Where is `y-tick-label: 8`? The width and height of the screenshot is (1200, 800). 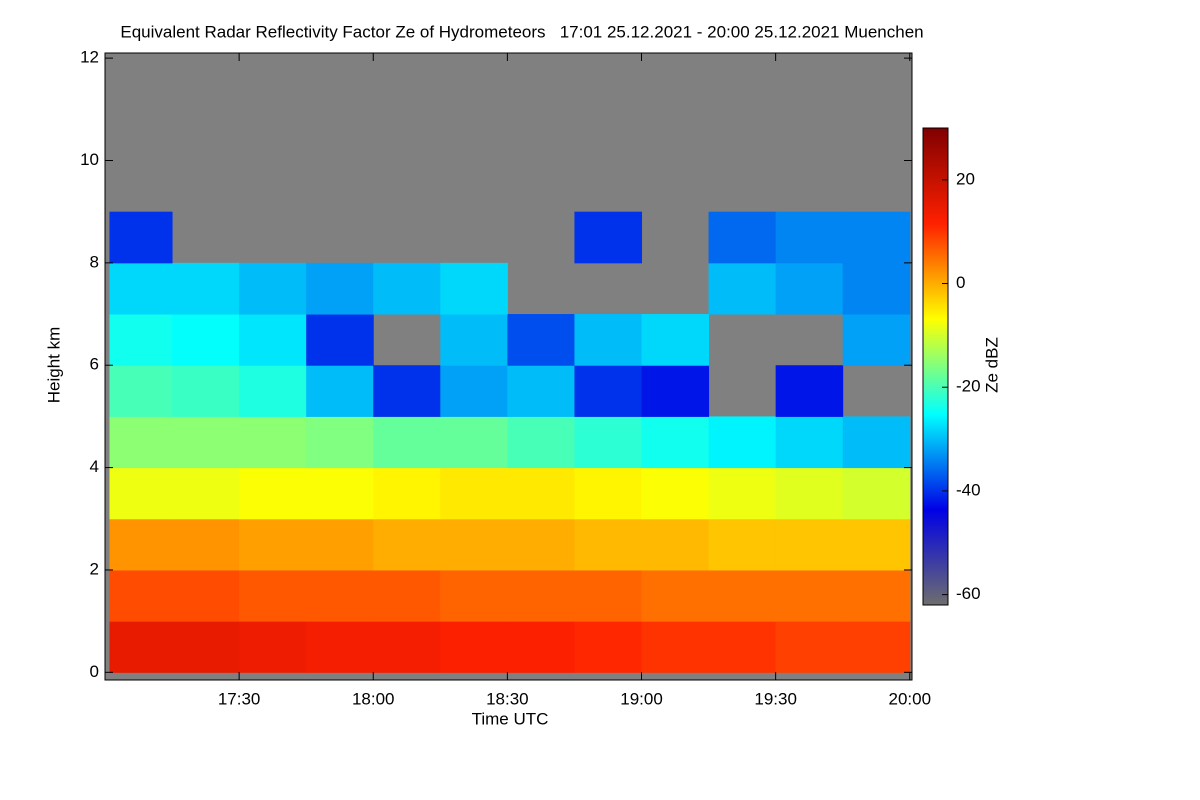
y-tick-label: 8 is located at coordinates (94, 261).